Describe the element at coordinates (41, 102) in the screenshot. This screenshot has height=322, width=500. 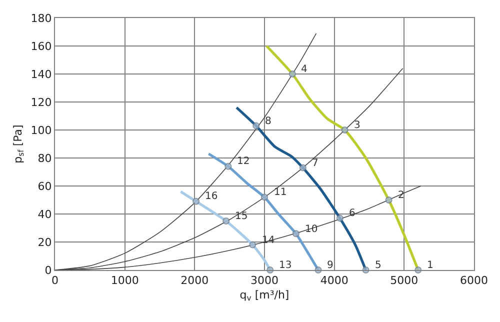
I see `y-tick-label: 120` at that location.